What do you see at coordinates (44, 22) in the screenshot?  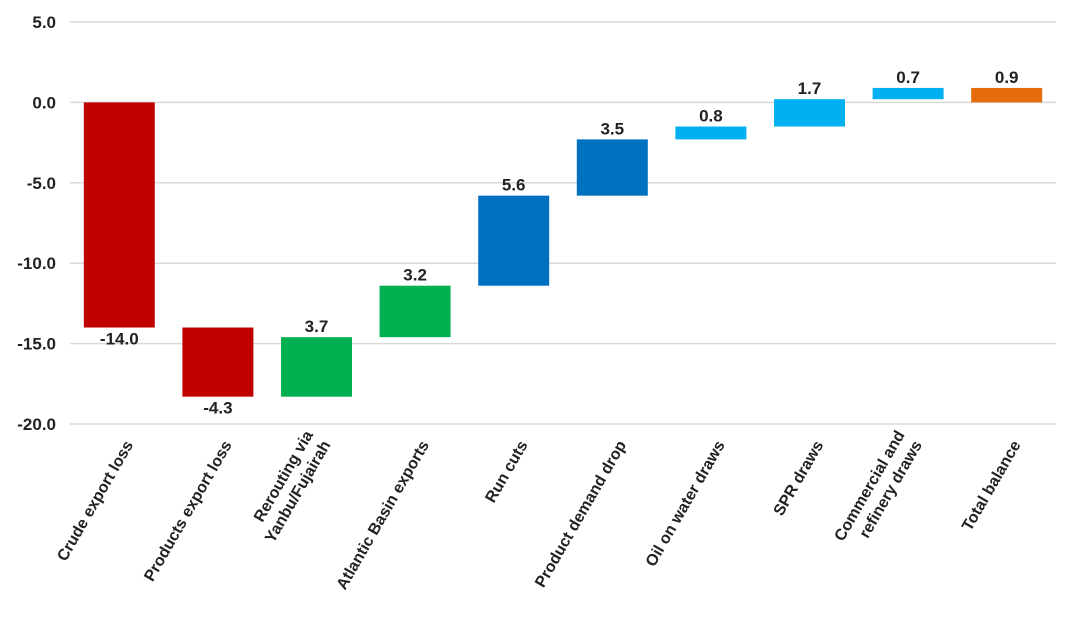 I see `y-tick-label: 5.0` at bounding box center [44, 22].